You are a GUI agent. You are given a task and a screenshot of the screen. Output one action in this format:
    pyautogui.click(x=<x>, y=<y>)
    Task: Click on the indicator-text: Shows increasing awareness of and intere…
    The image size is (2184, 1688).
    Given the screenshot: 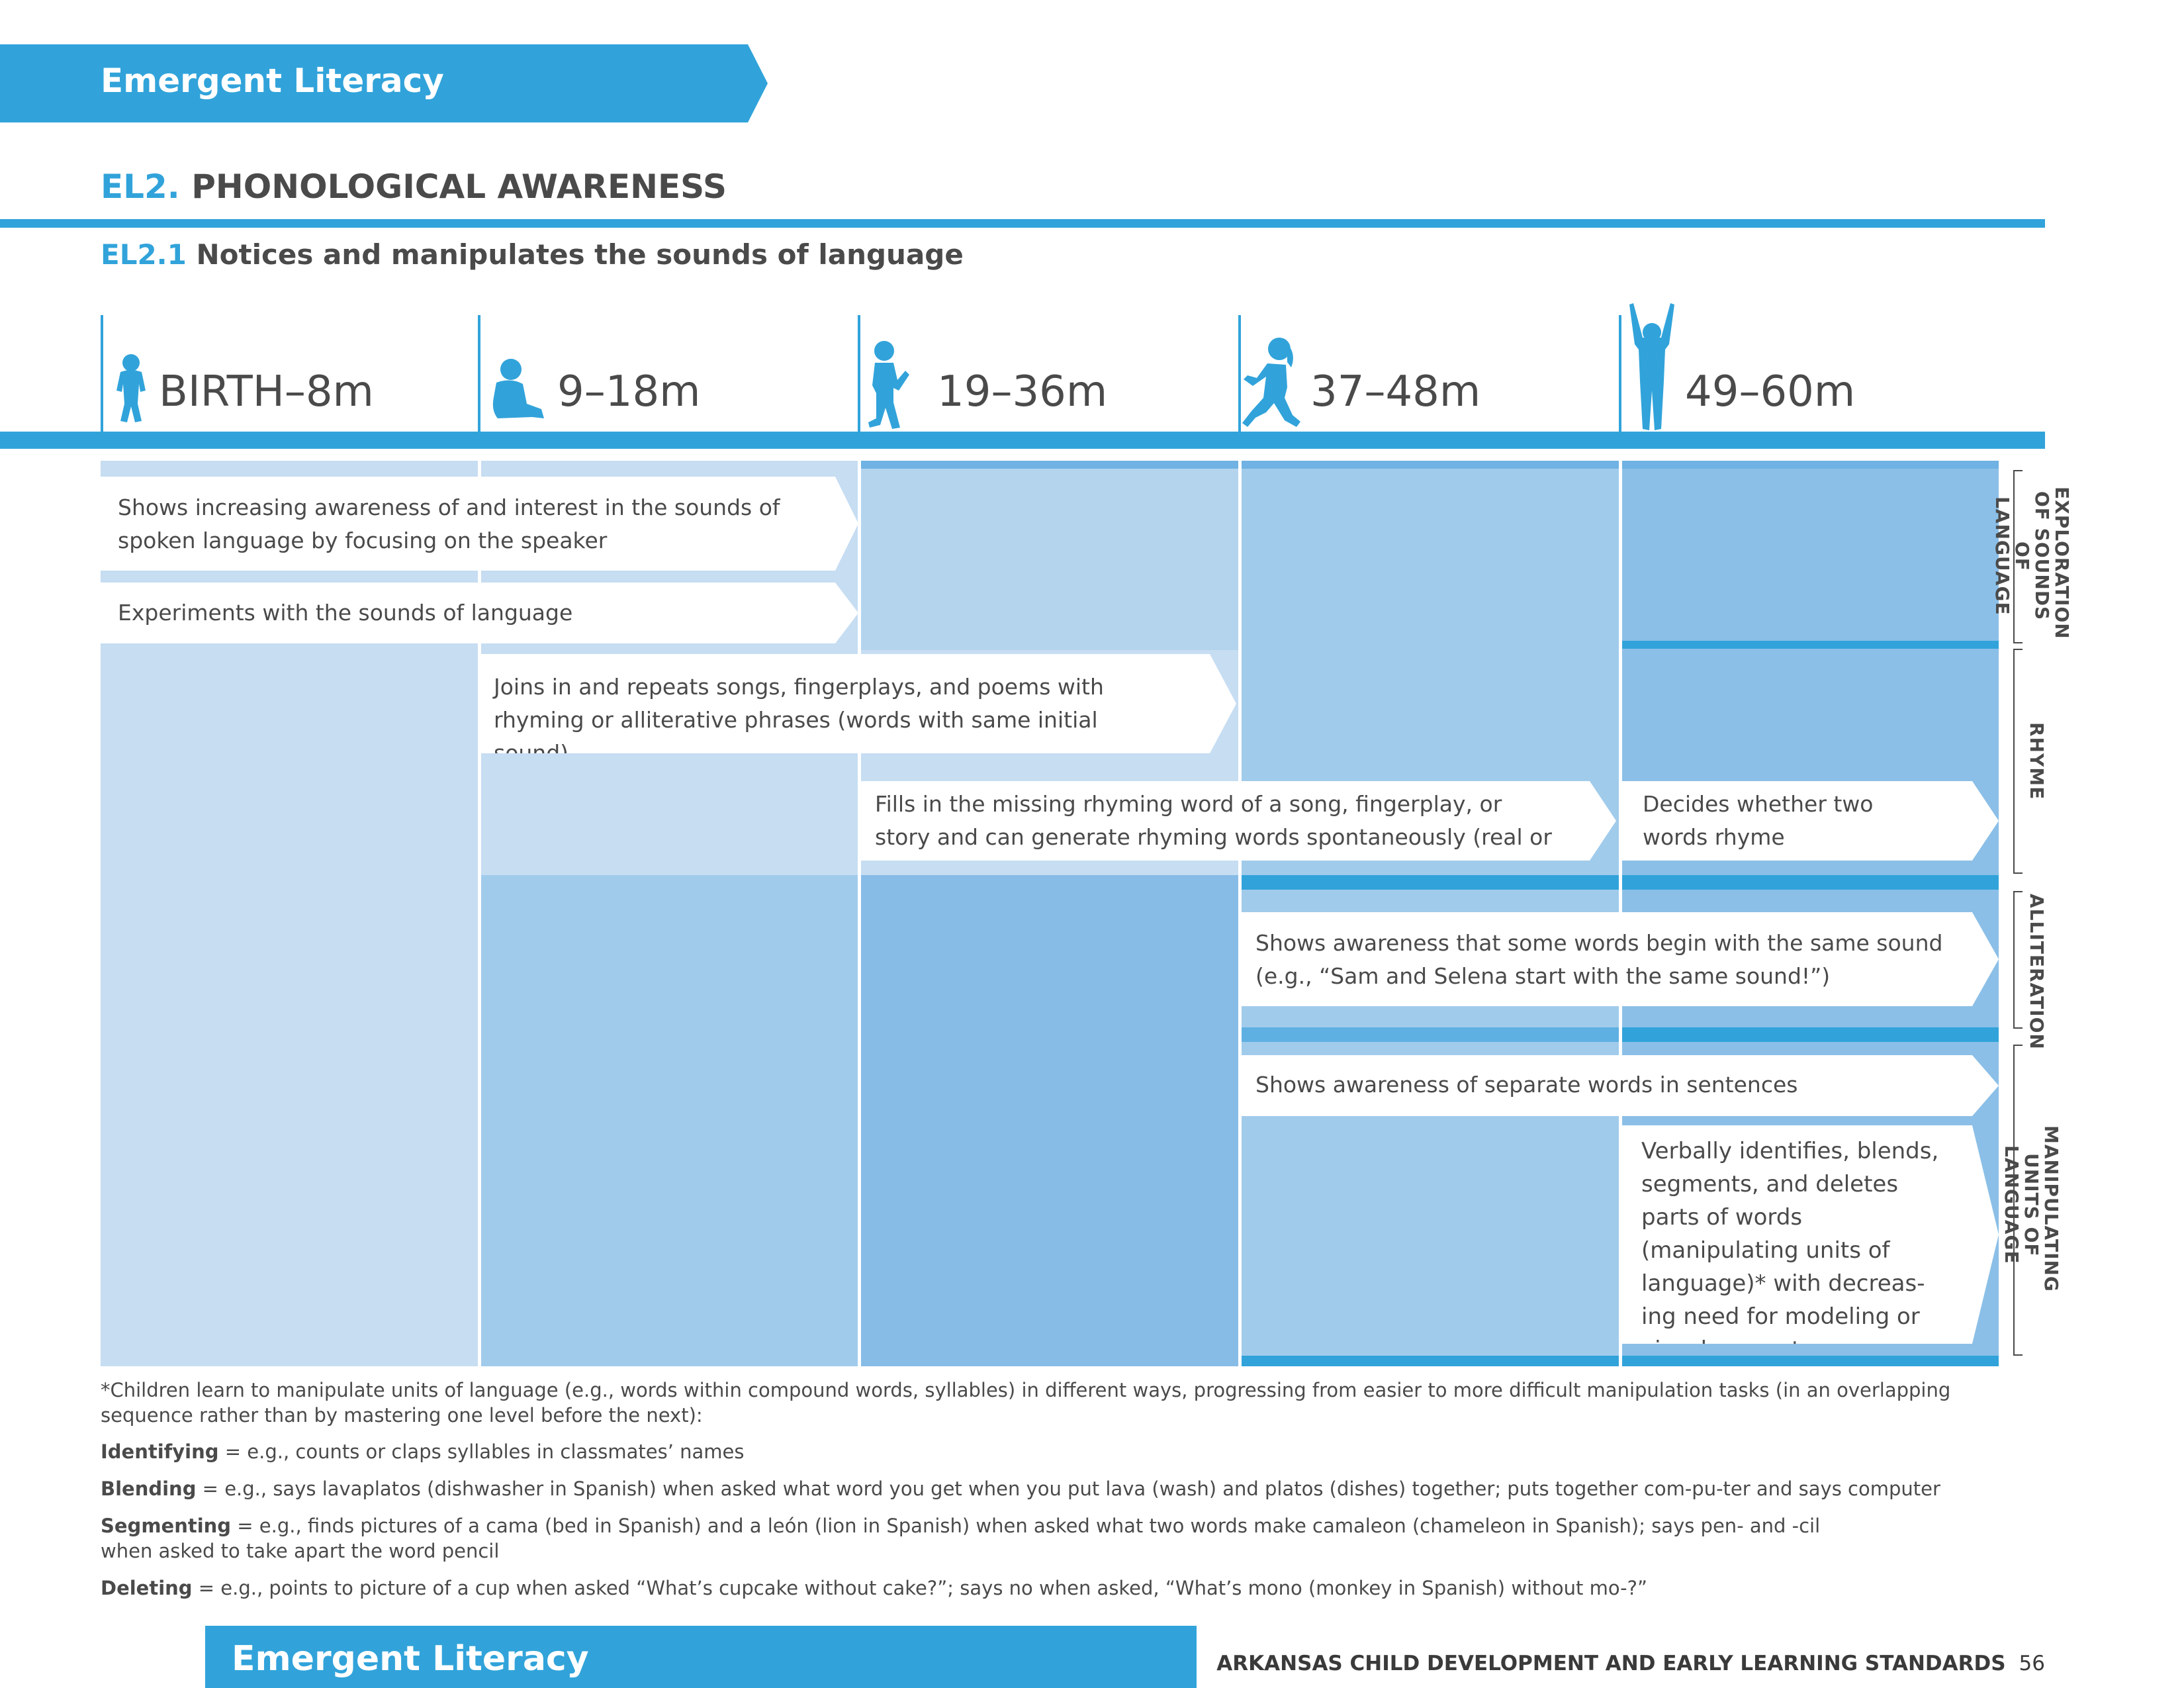 What is the action you would take?
    pyautogui.click(x=449, y=523)
    